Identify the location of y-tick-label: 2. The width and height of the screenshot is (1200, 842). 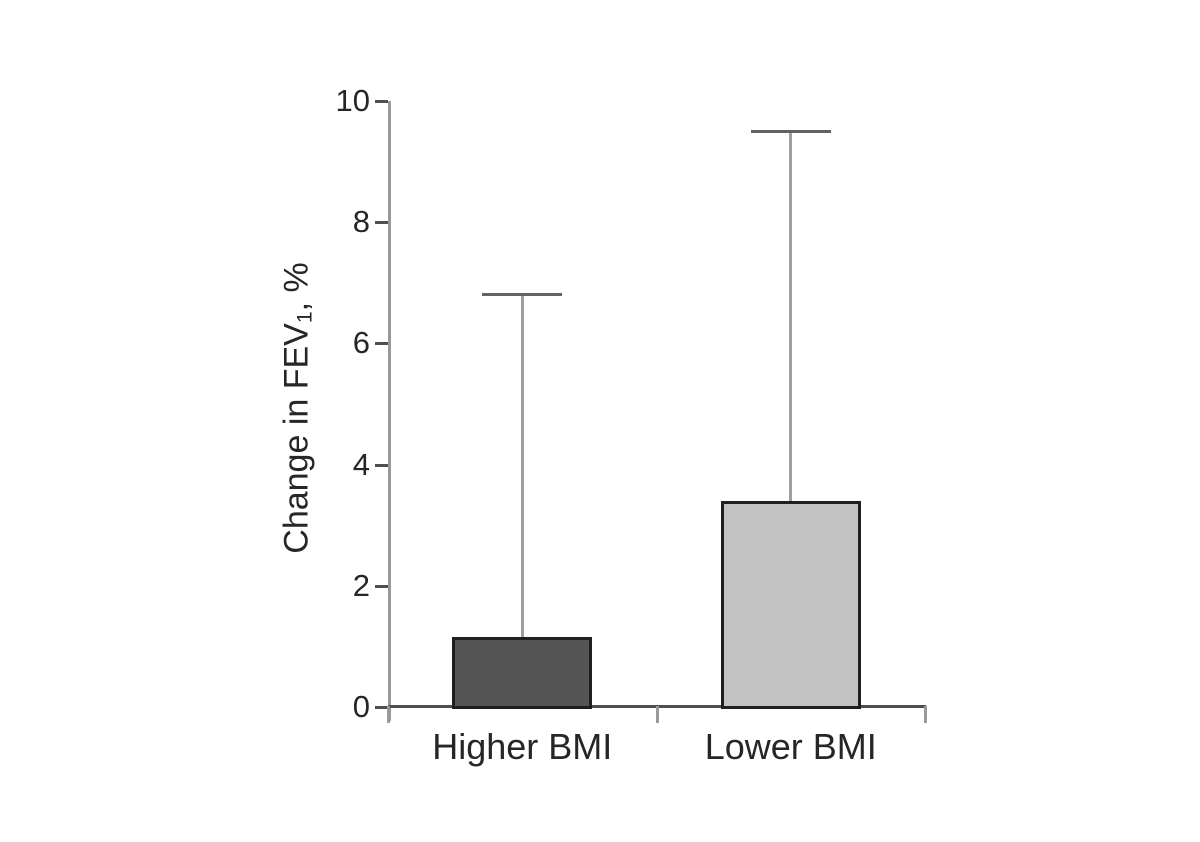
(361, 585).